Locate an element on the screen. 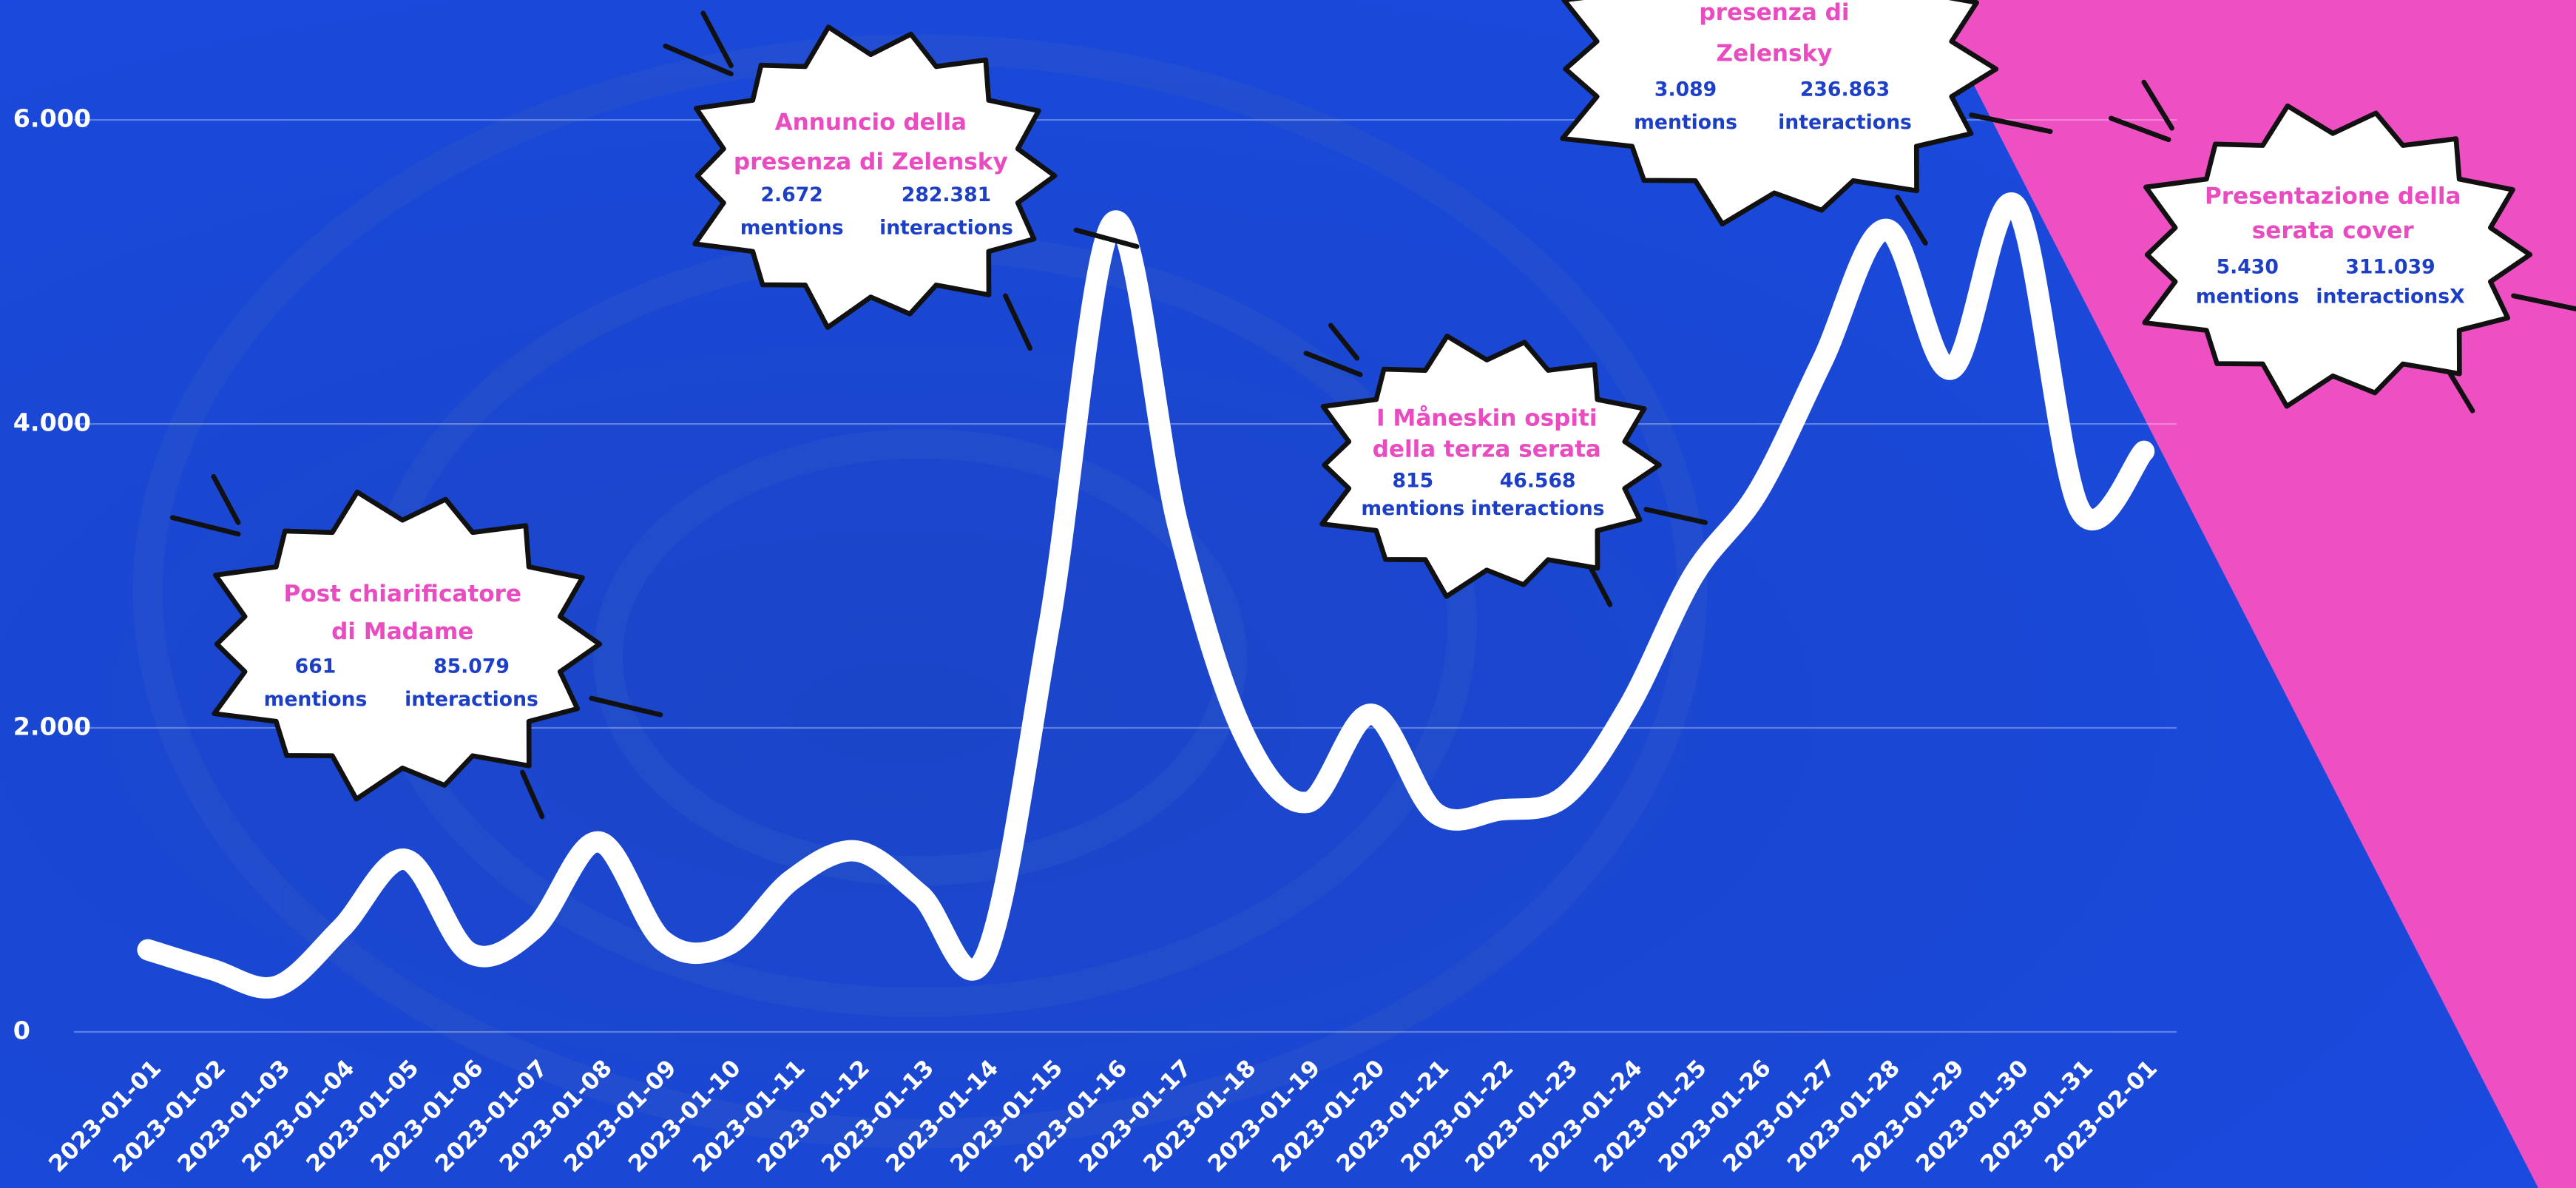  interactions-label: interactionsX is located at coordinates (2390, 297).